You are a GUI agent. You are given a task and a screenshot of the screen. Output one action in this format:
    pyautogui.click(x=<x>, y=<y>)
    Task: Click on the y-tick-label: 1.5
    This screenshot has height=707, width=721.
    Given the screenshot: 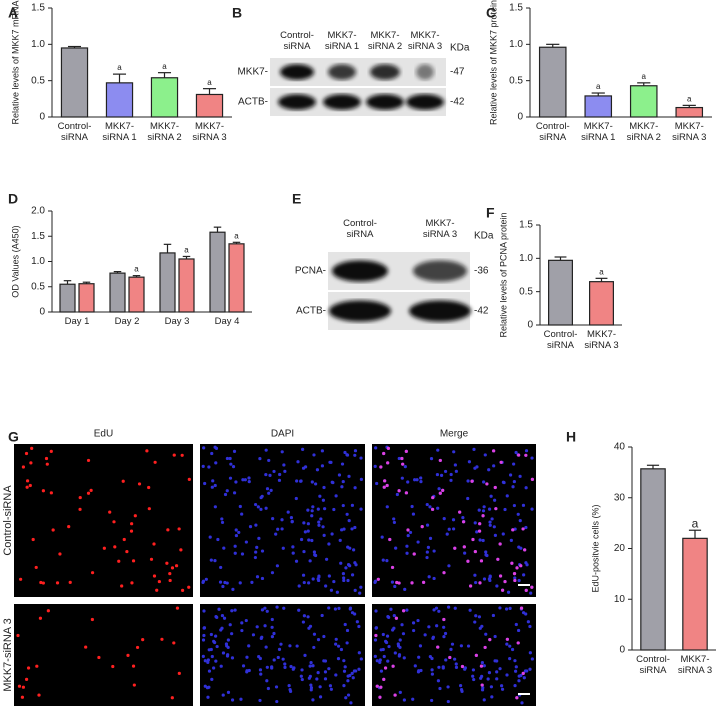 What is the action you would take?
    pyautogui.click(x=516, y=8)
    